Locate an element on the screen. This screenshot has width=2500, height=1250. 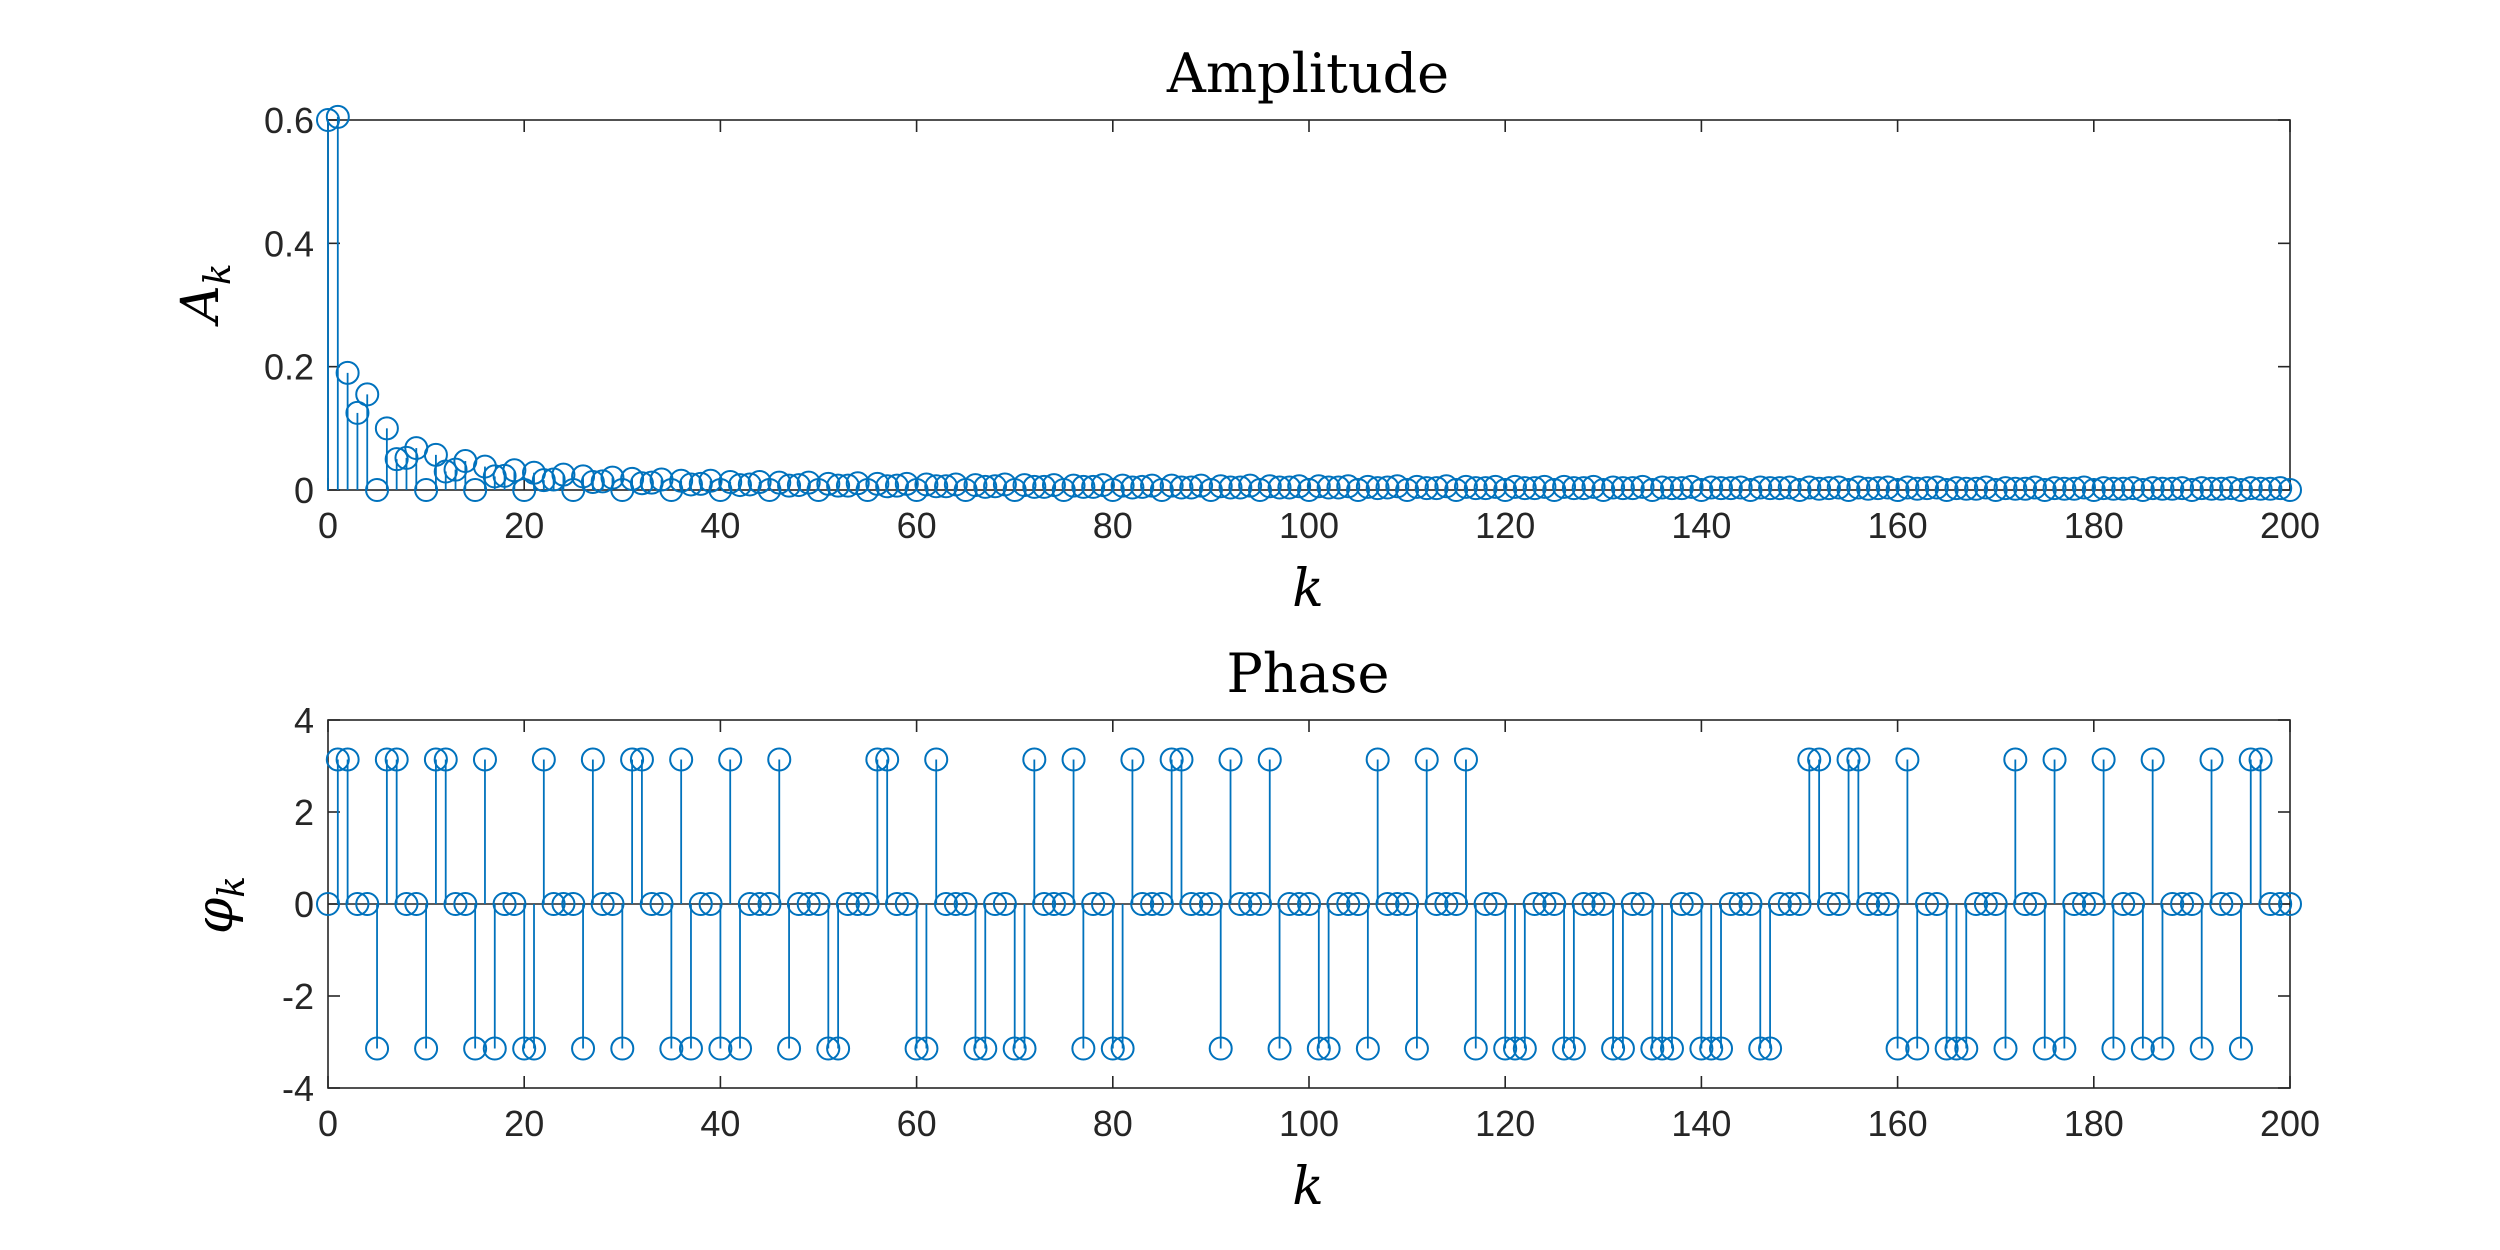
amplitude-xtick-label: 80 is located at coordinates (1113, 525).